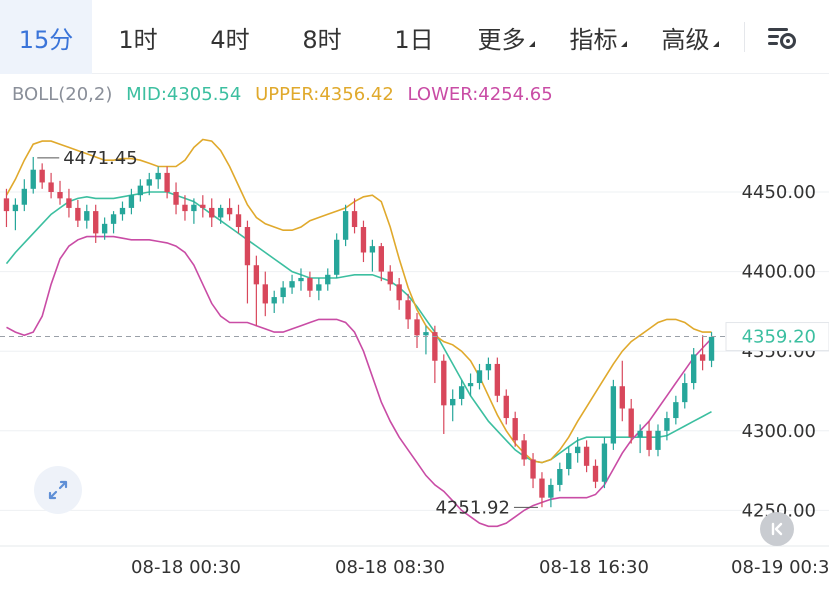 The height and width of the screenshot is (596, 829). I want to click on tab-label: 15分, so click(46, 39).